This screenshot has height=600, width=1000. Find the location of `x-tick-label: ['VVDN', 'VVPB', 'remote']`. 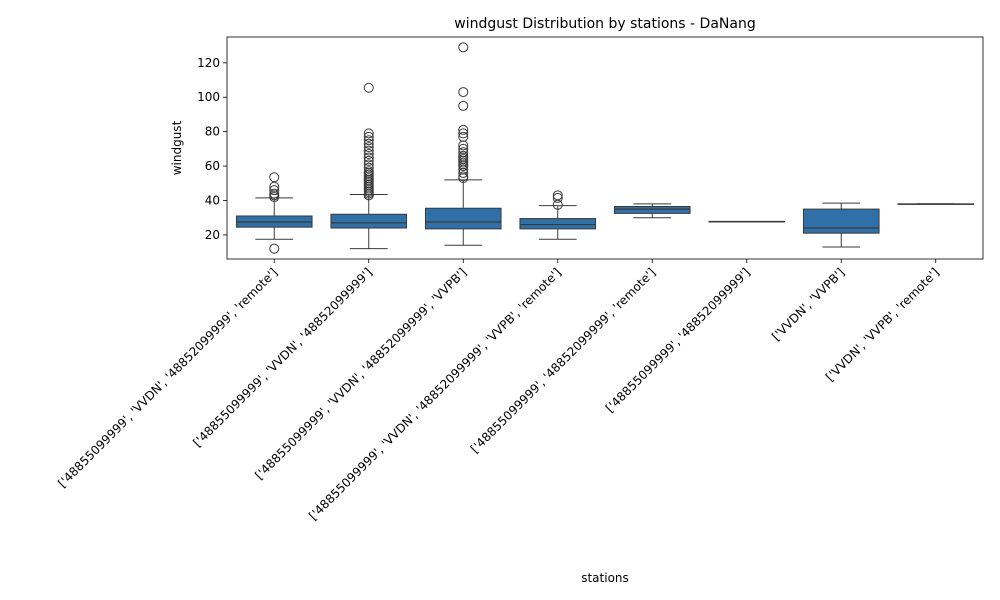

x-tick-label: ['VVDN', 'VVPB', 'remote'] is located at coordinates (882, 324).